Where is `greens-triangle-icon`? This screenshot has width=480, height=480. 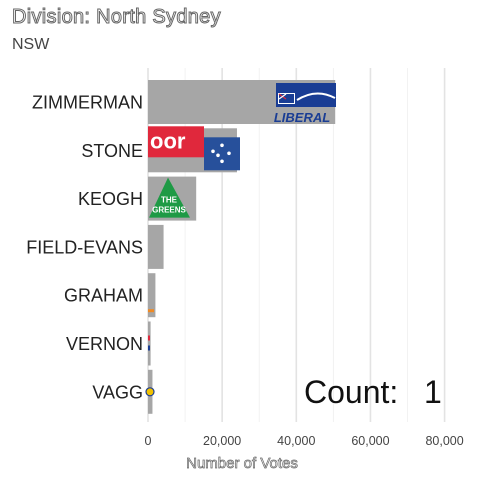
greens-triangle-icon is located at coordinates (169, 197).